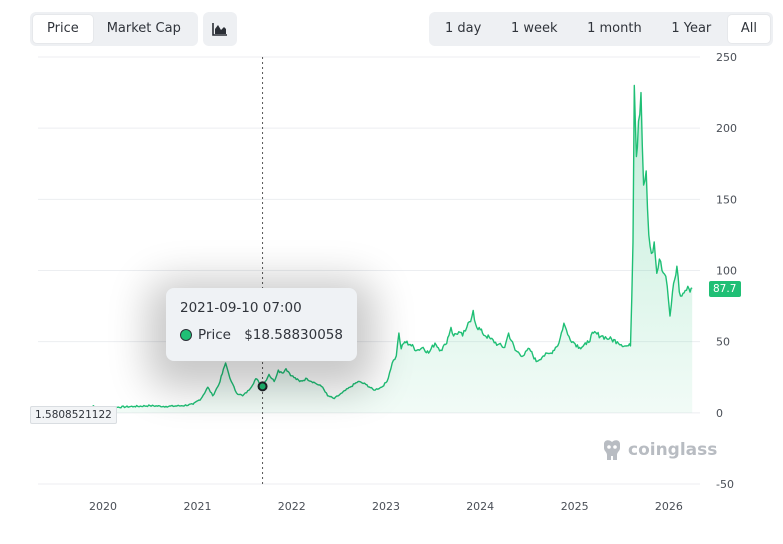 This screenshot has width=783, height=544. Describe the element at coordinates (612, 450) in the screenshot. I see `coinglass-logo-icon` at that location.